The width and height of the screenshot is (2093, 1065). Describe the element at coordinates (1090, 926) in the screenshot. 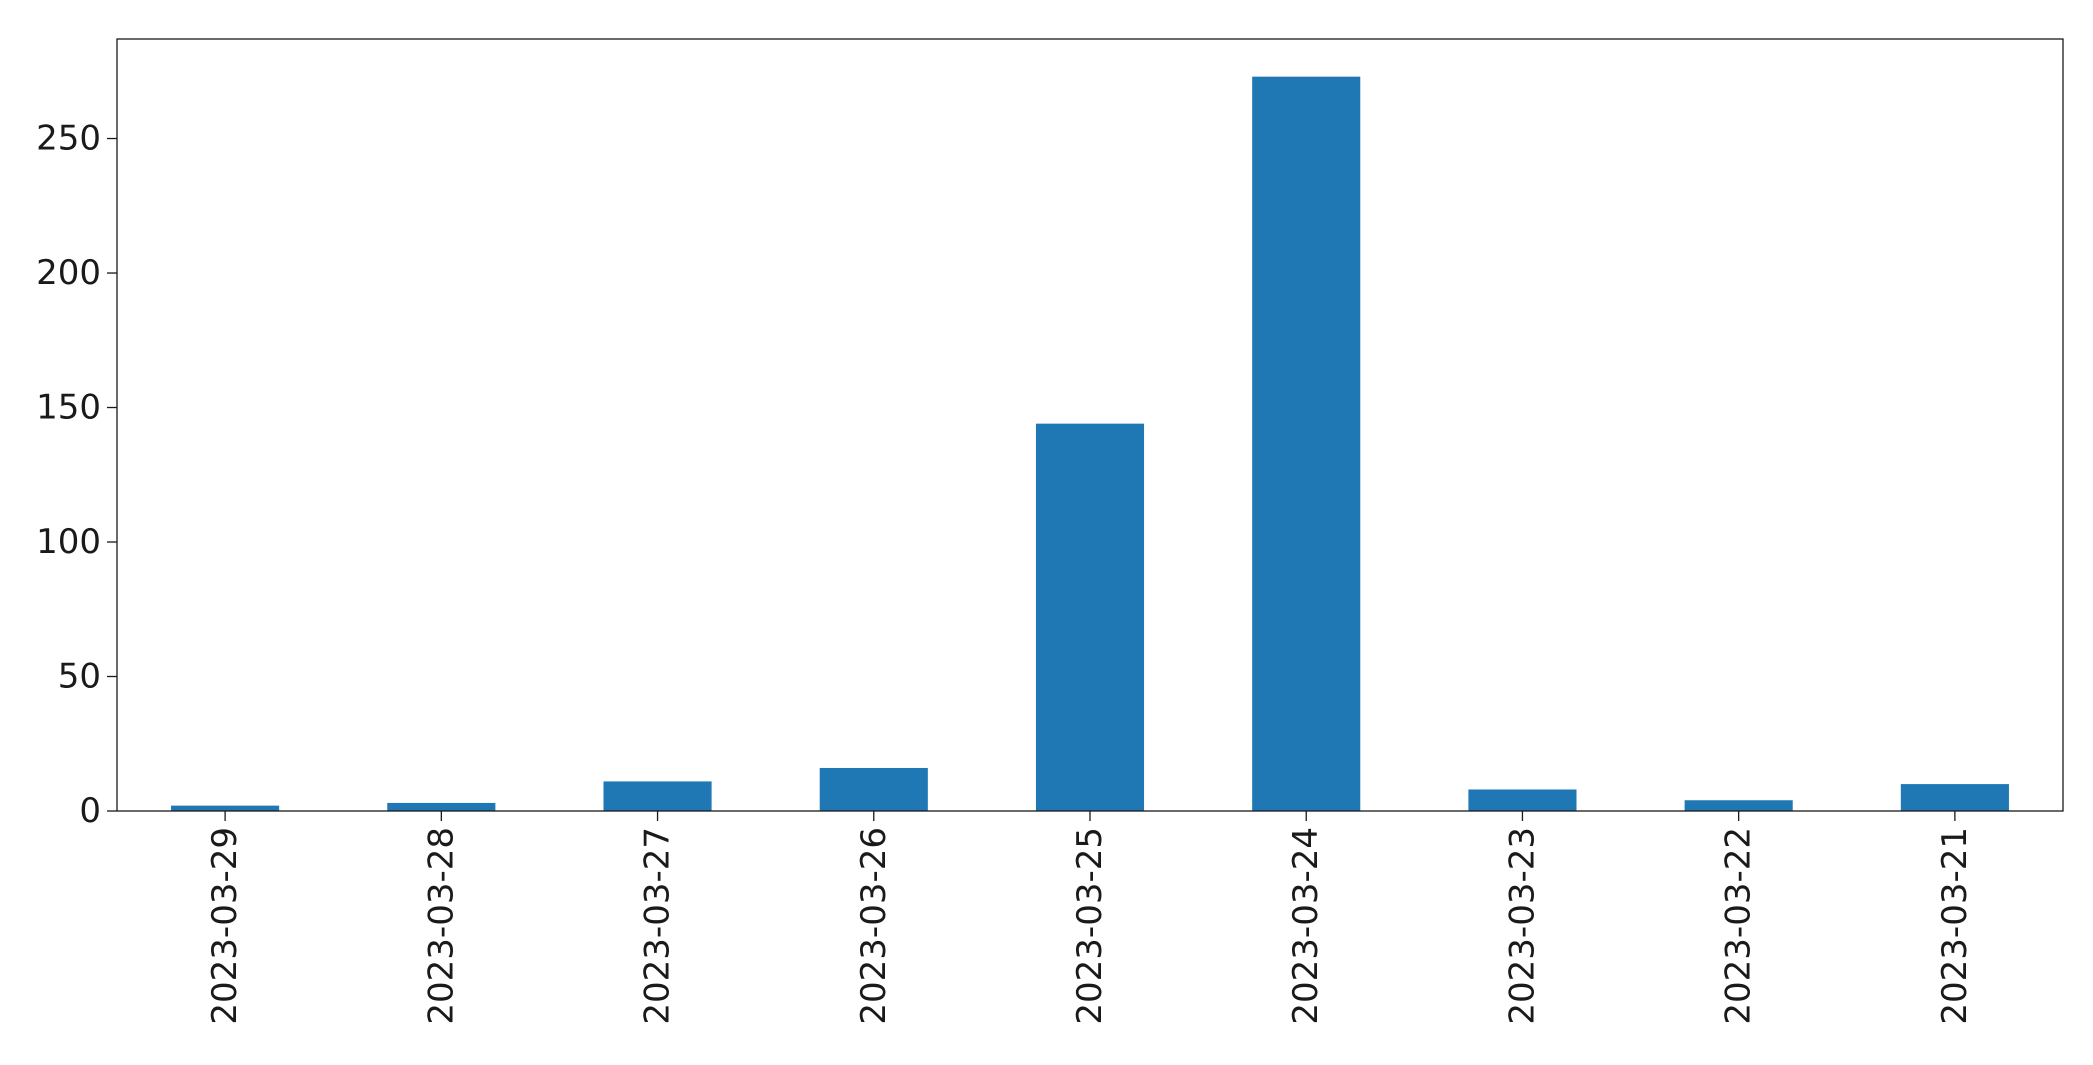

I see `x-tick-label: 2023-03-25` at that location.